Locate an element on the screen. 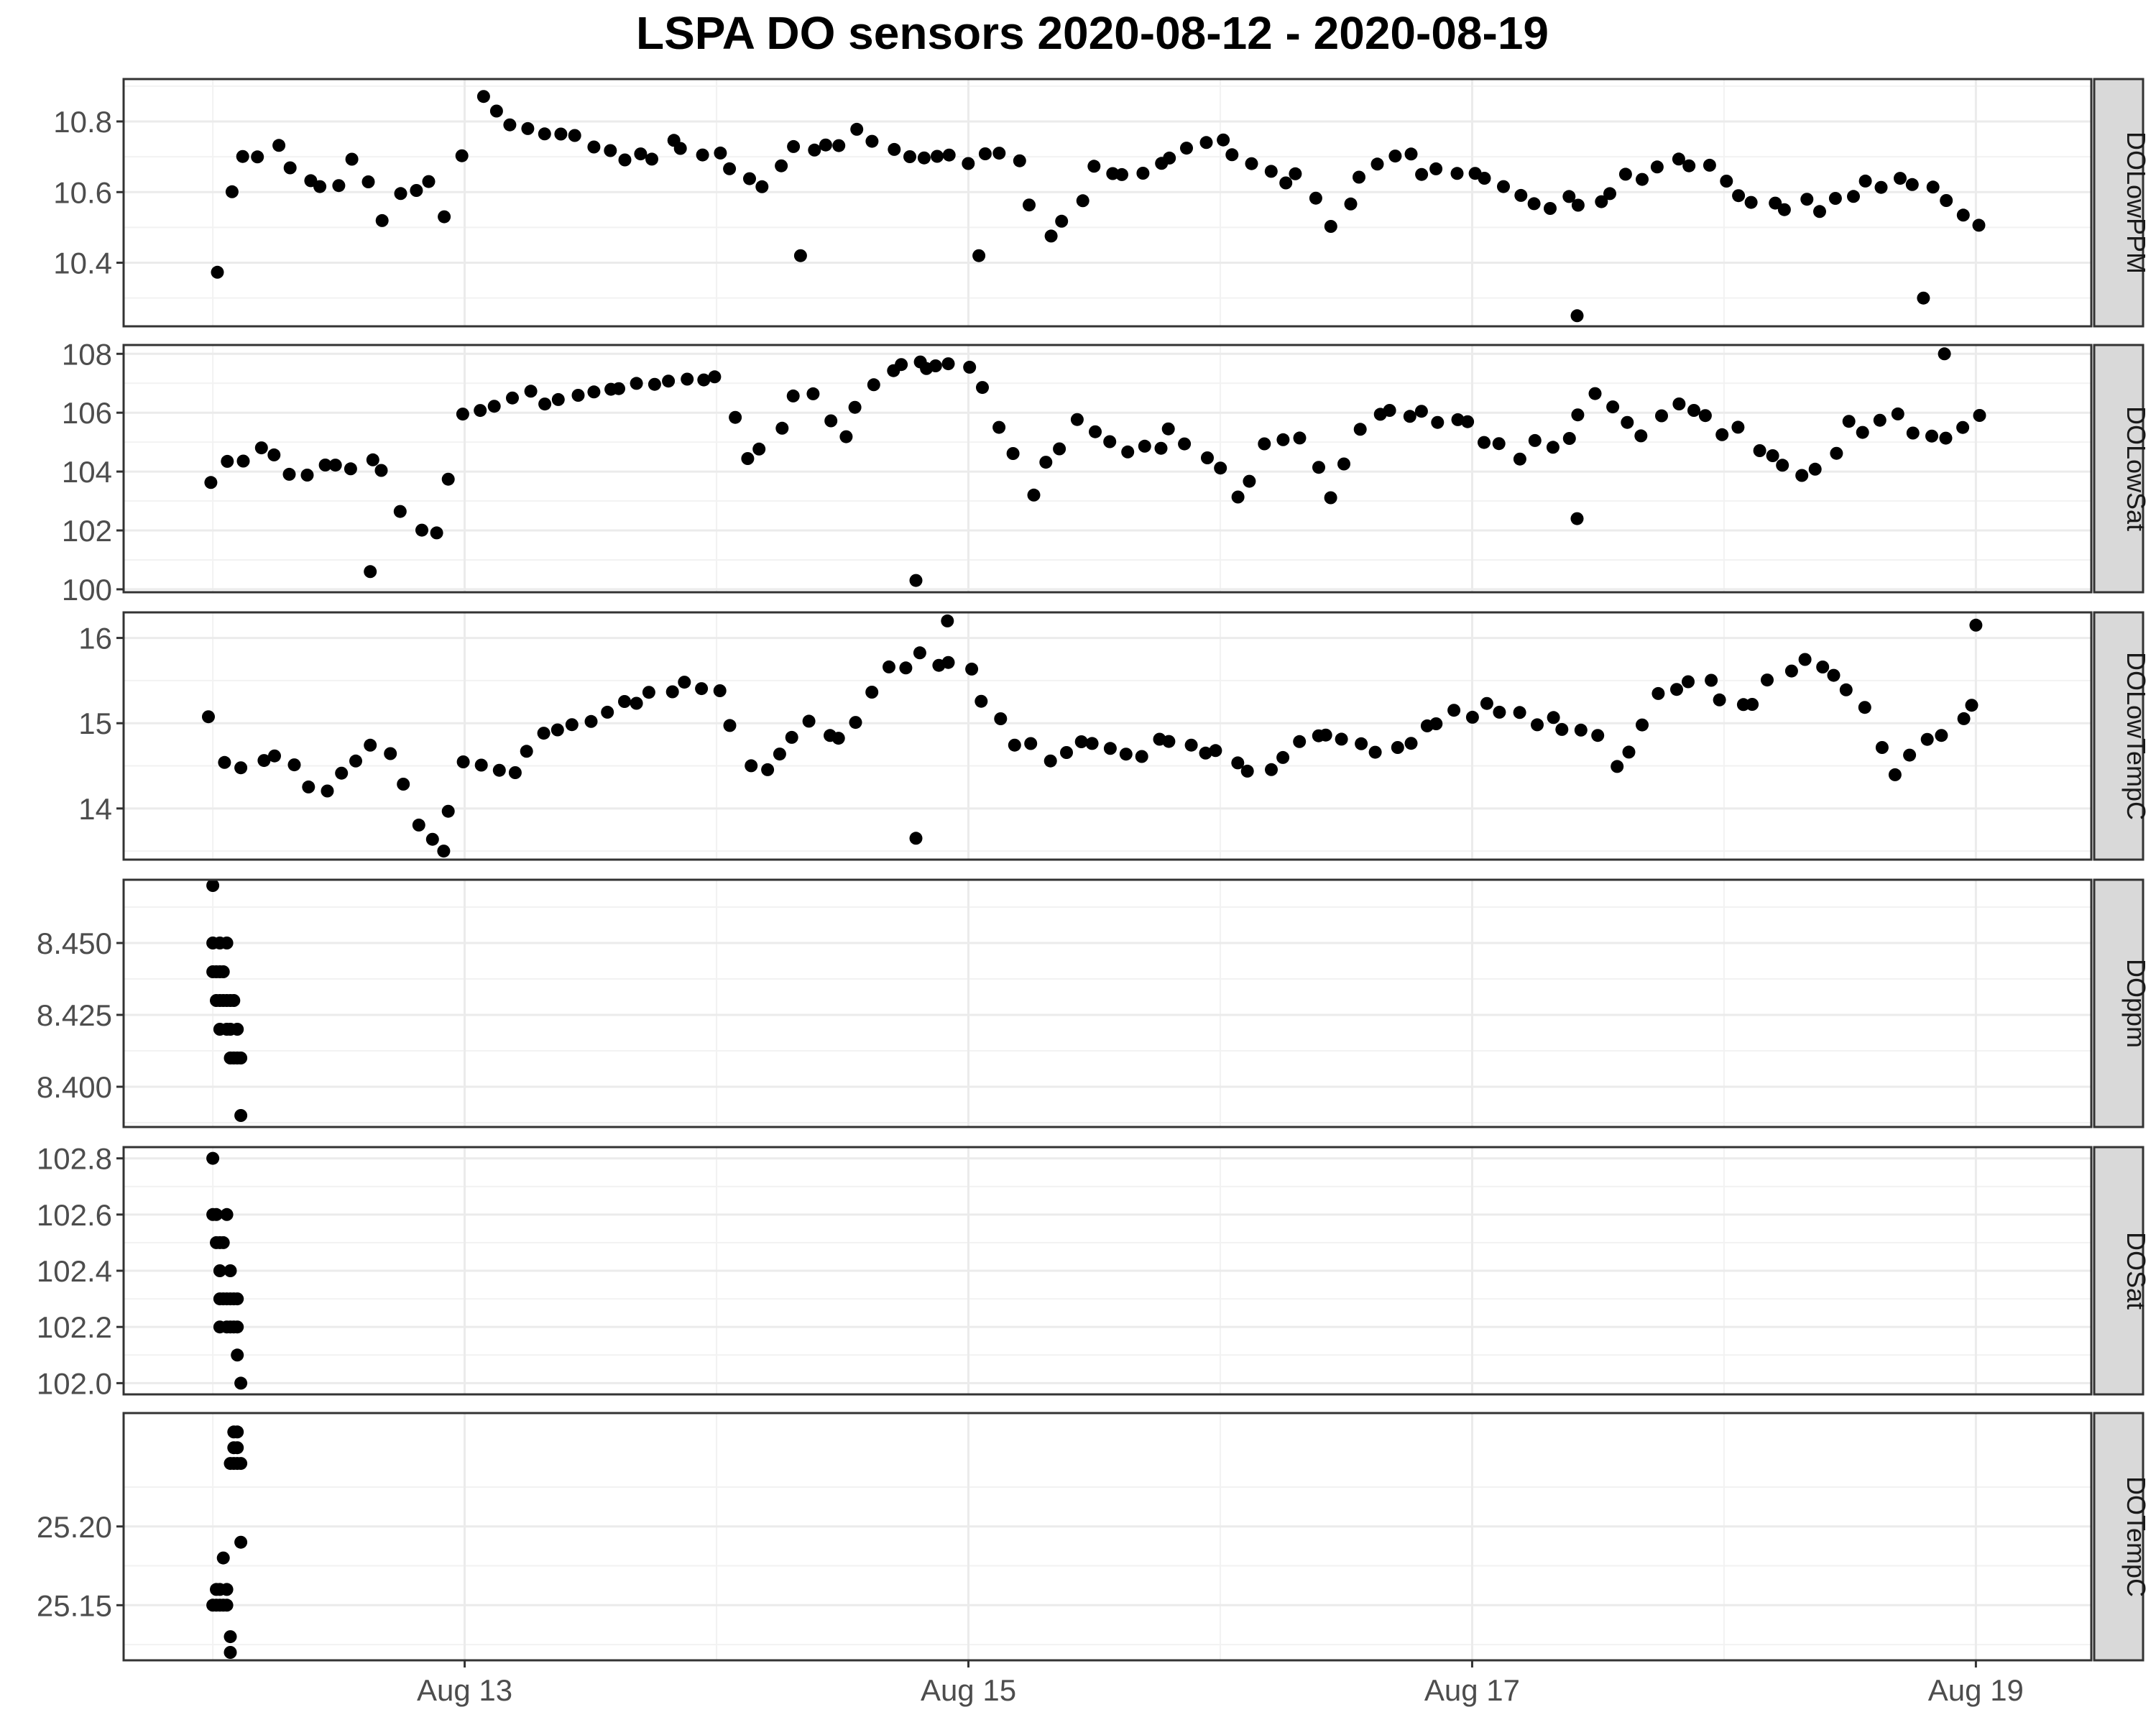 Image resolution: width=2156 pixels, height=1725 pixels. facet-strip-label: DOSat is located at coordinates (2136, 1271).